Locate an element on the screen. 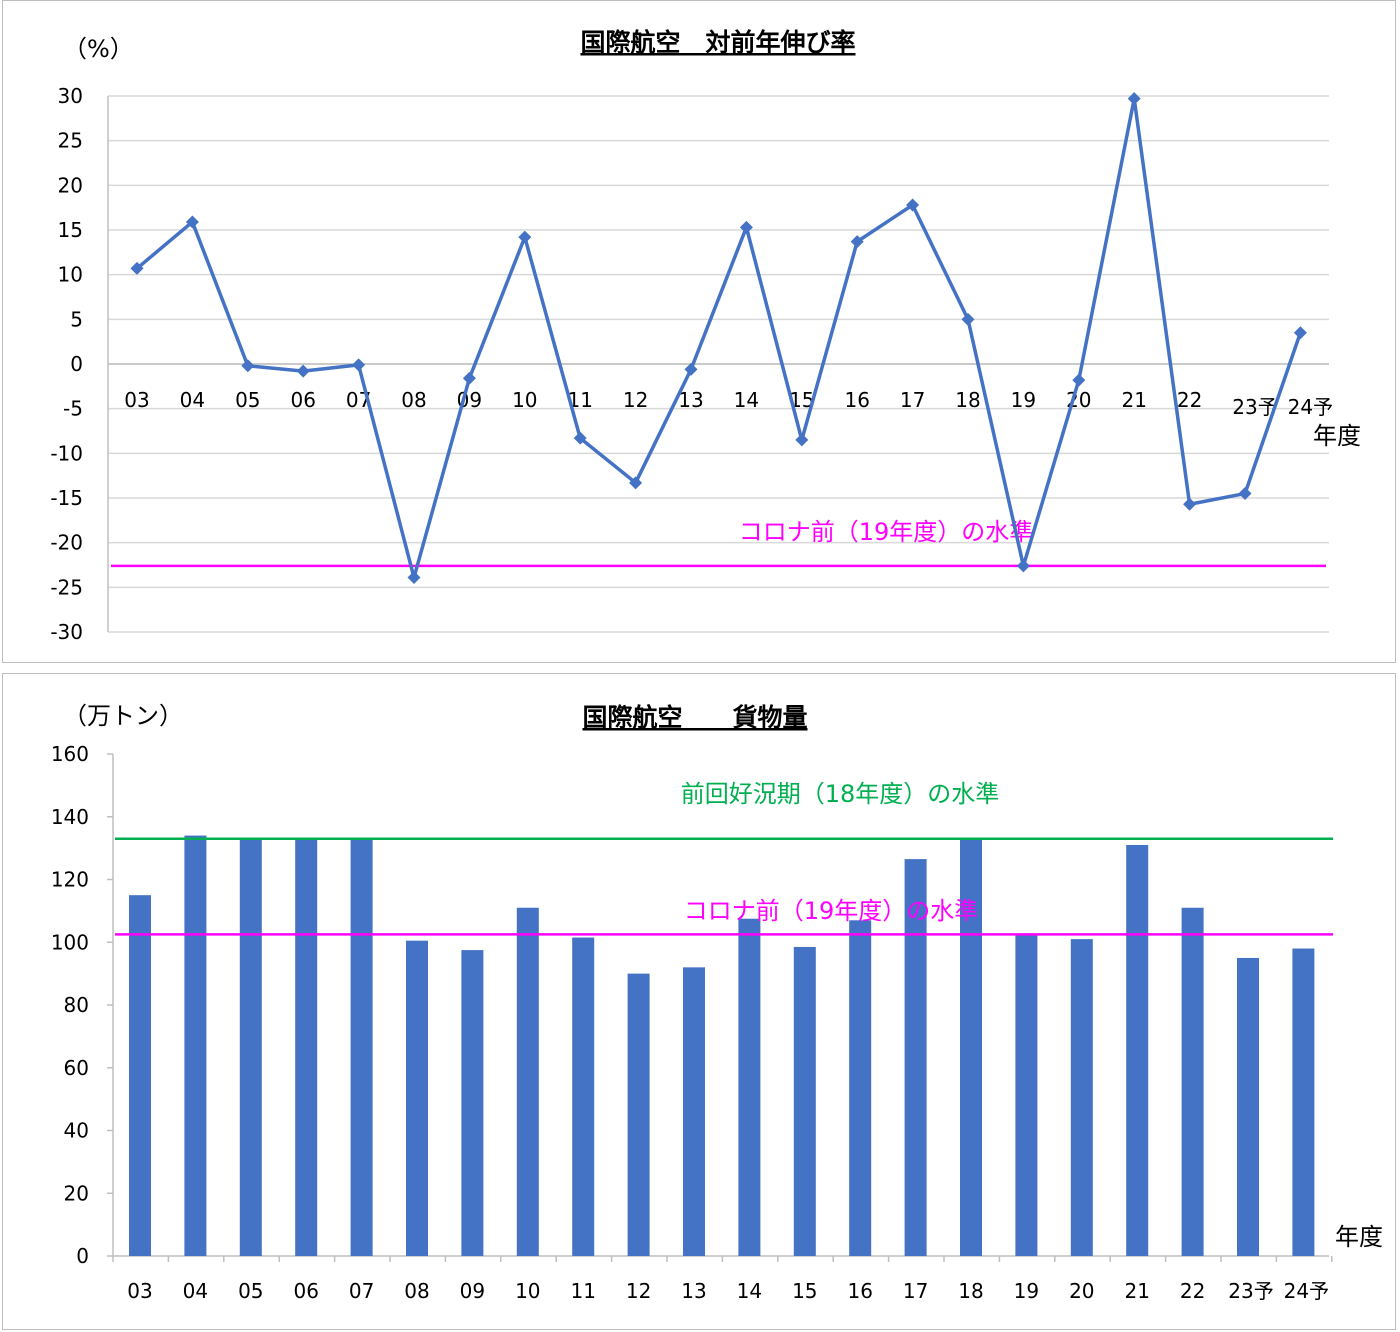  x-tick-label: 07 is located at coordinates (361, 1291).